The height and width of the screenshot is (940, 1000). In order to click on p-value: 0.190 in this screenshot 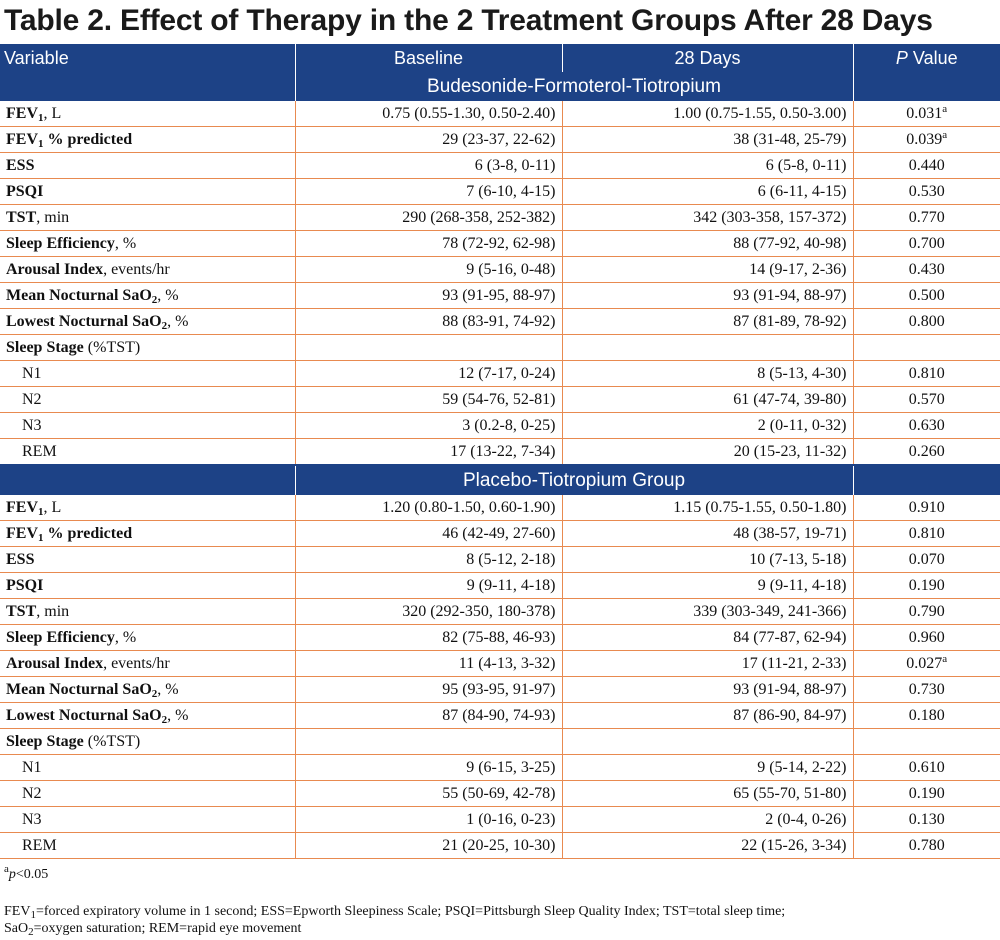, I will do `click(926, 585)`.